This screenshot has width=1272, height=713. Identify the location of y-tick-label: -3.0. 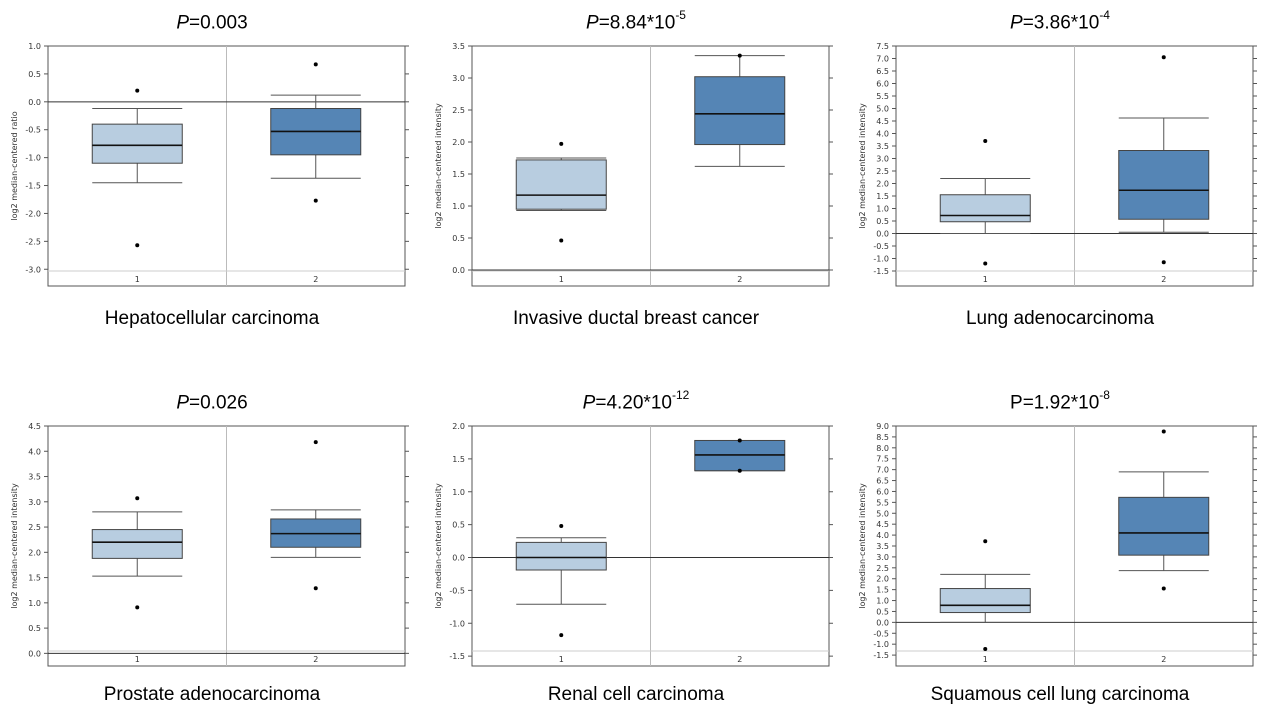
(33, 269).